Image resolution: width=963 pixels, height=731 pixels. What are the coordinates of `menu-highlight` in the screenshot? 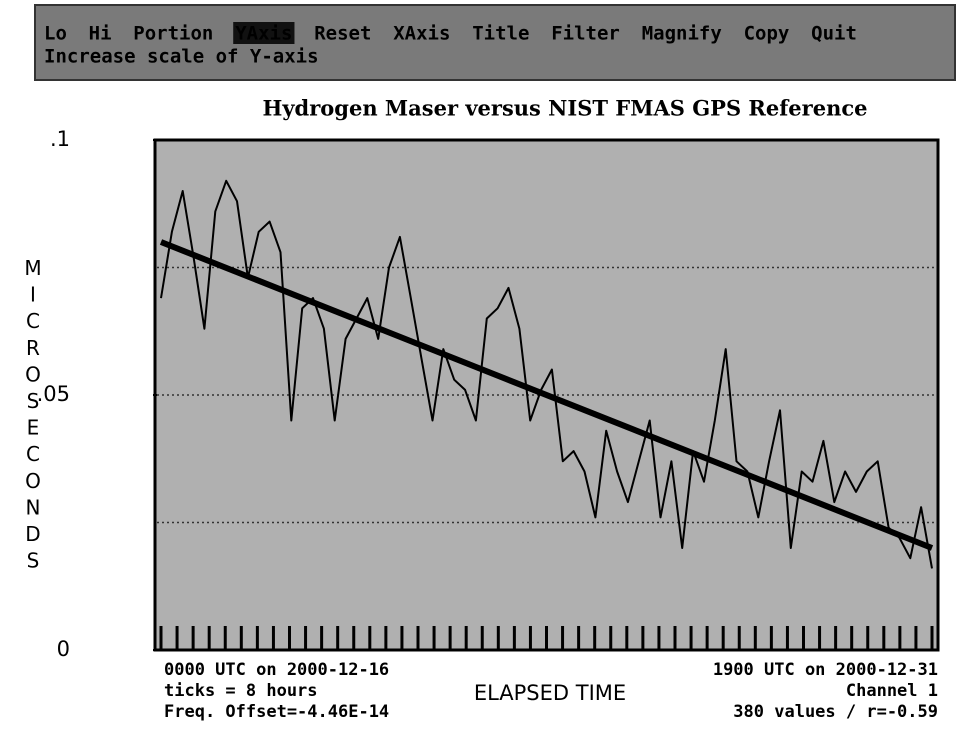 It's located at (264, 33).